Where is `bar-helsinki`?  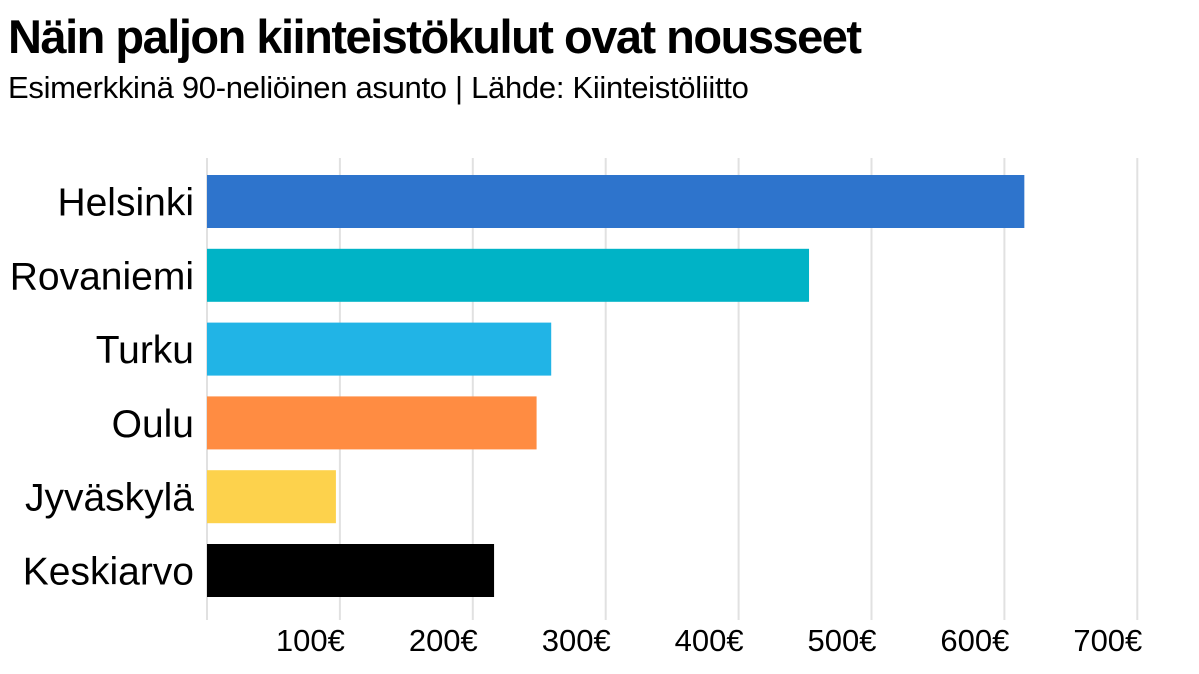
bar-helsinki is located at coordinates (616, 201).